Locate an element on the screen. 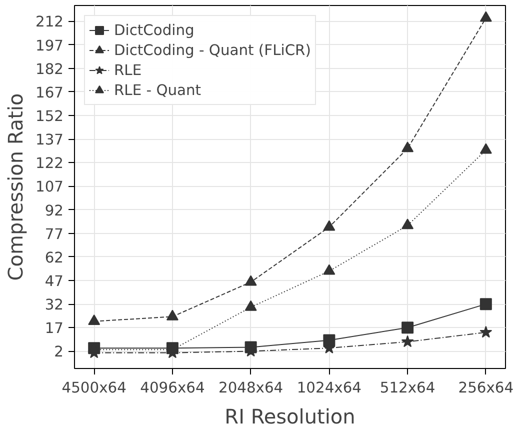 Image resolution: width=525 pixels, height=431 pixels. x-tick-label: 4096x64 is located at coordinates (172, 388).